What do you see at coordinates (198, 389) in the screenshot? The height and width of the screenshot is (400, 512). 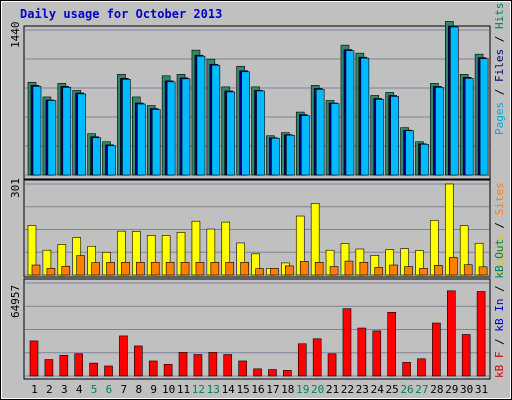 I see `day-label-12: 12` at bounding box center [198, 389].